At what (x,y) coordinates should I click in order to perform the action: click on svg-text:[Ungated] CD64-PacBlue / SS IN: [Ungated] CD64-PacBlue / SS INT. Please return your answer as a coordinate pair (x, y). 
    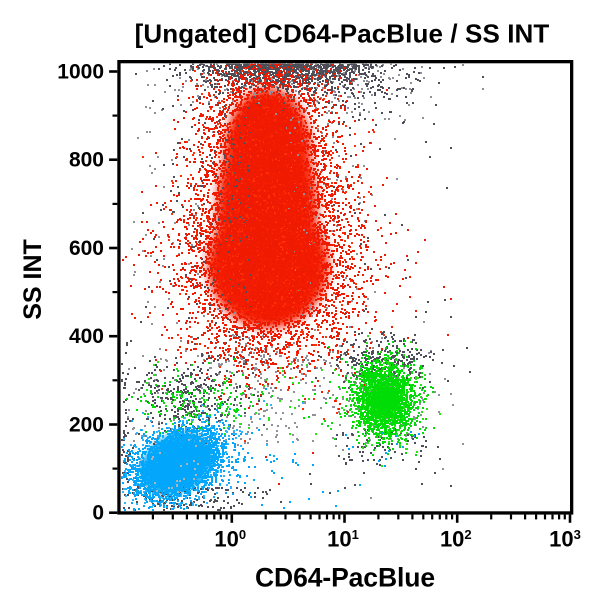
    Looking at the image, I should click on (342, 34).